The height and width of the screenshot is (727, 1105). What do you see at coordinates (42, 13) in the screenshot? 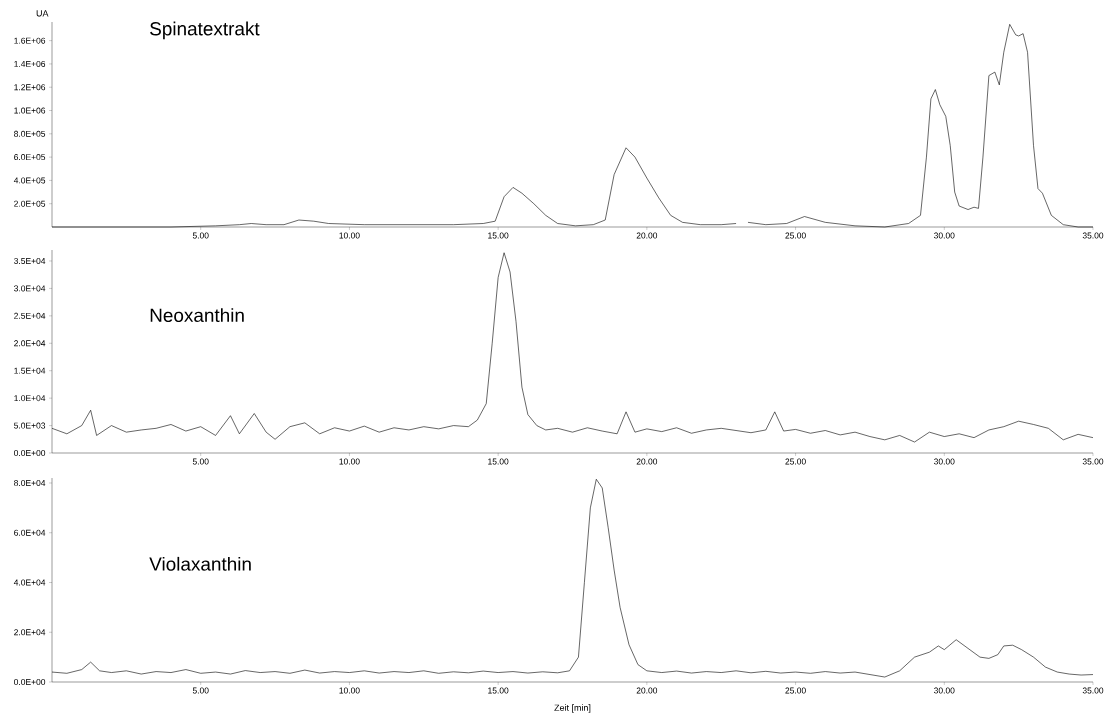
I see `y-axis-title: UA` at bounding box center [42, 13].